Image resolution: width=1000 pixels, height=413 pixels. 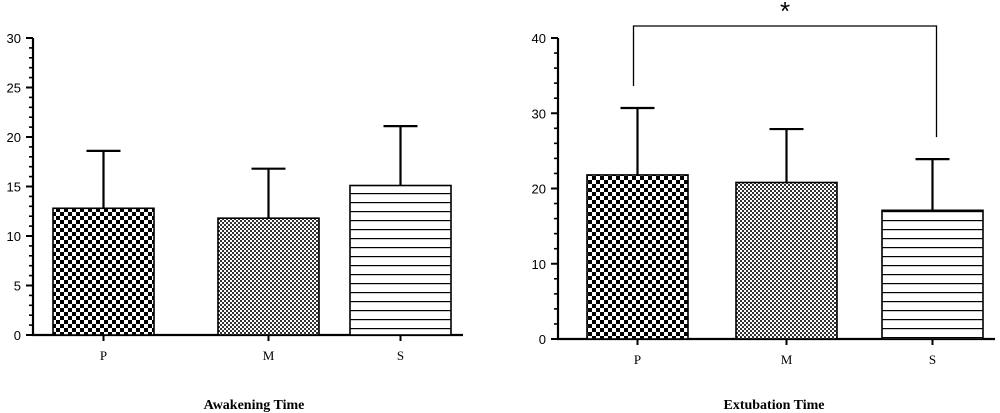 I want to click on y-tick-label: 25, so click(x=14, y=88).